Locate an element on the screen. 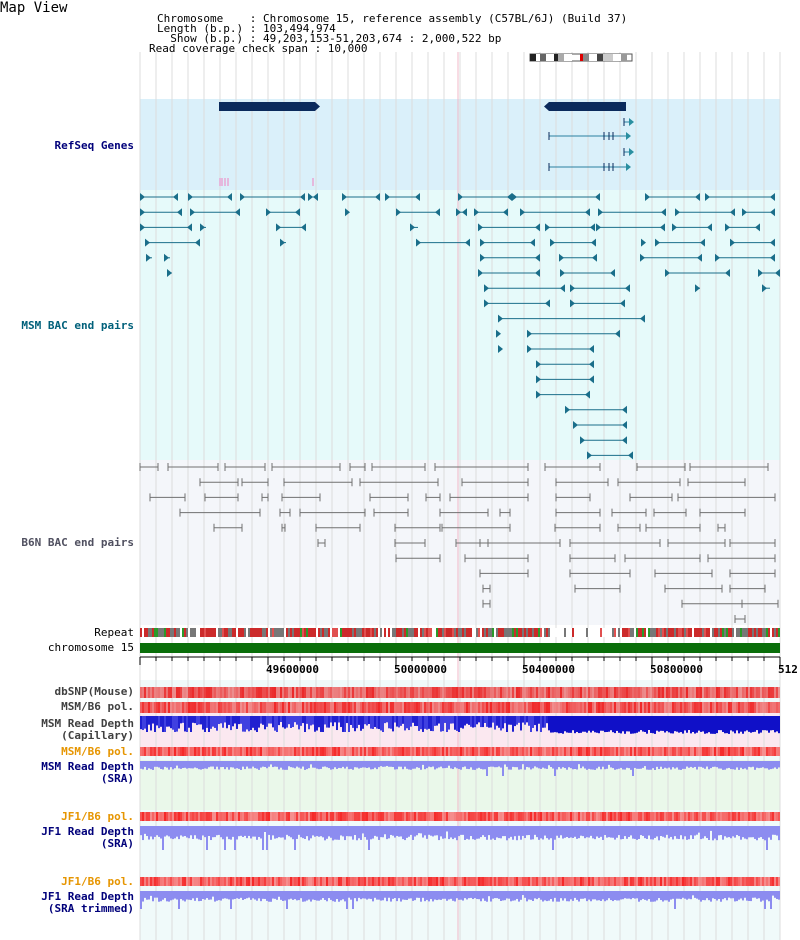  track-label-b6n-bac: B6N BAC end pairs is located at coordinates (77, 542).